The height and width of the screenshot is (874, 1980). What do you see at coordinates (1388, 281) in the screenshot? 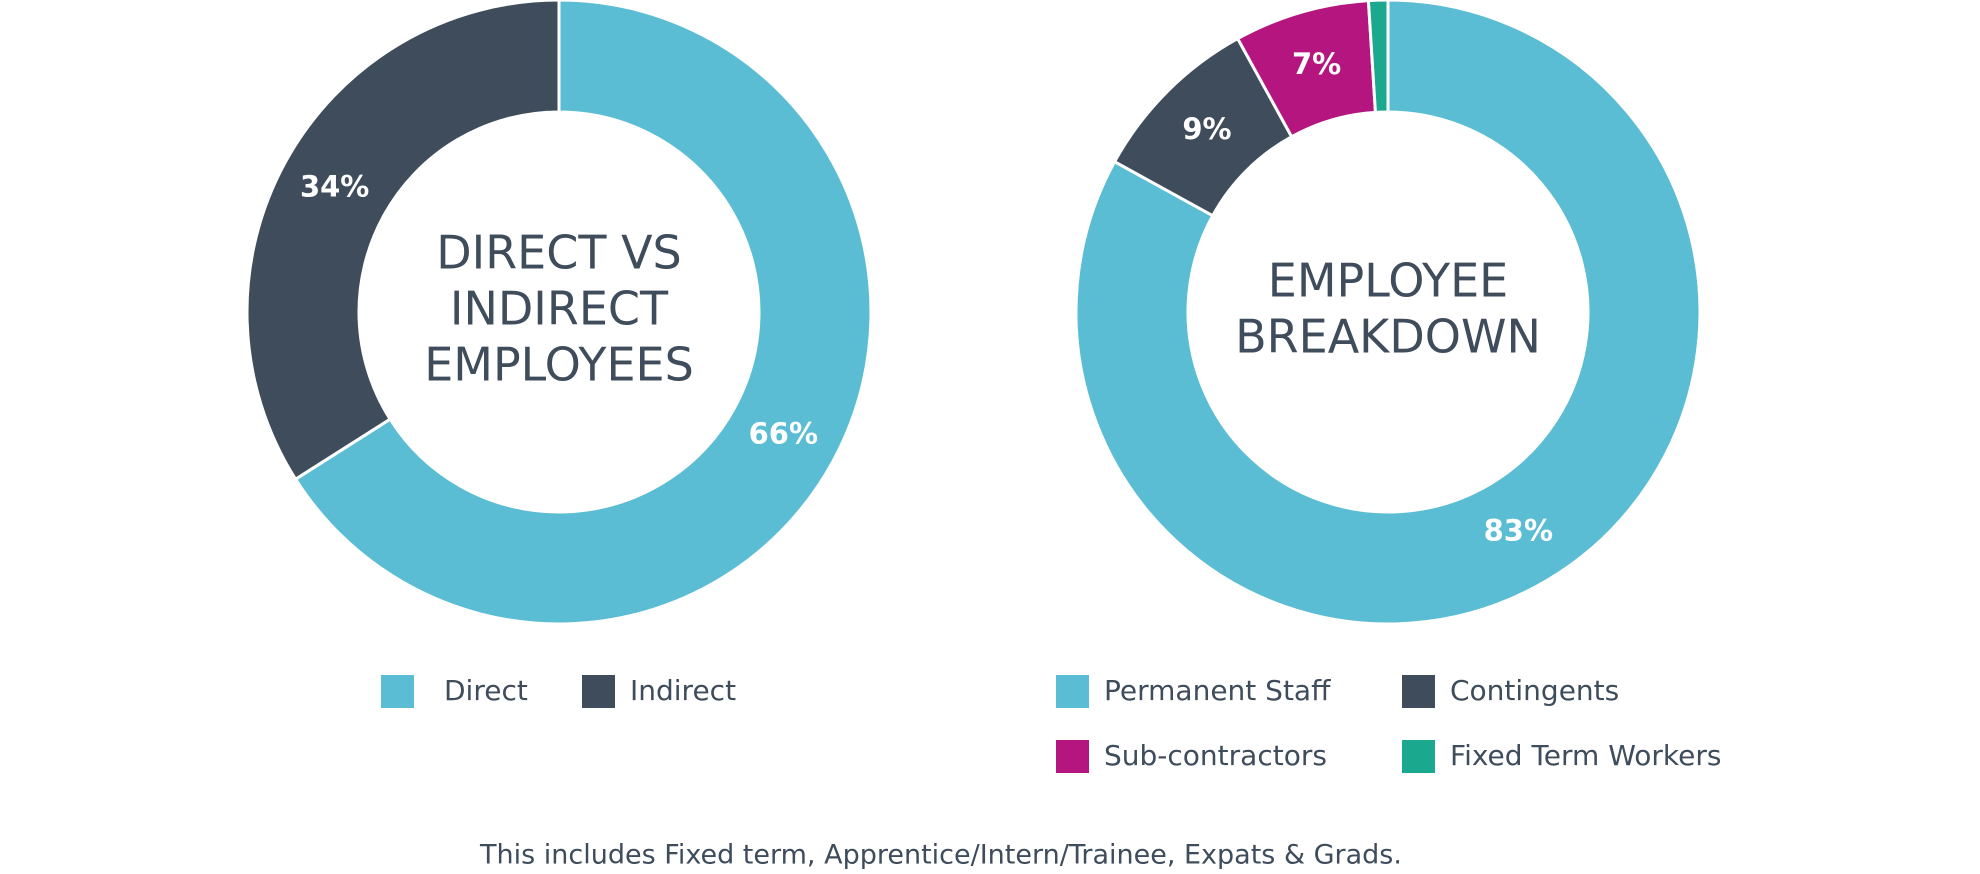
I see `chart-title: EMPLOYEE` at bounding box center [1388, 281].